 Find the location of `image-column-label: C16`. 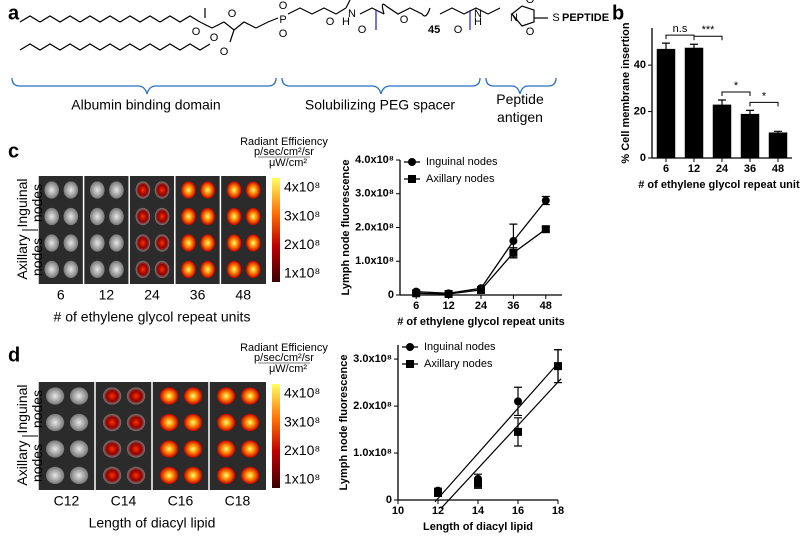

image-column-label: C16 is located at coordinates (181, 501).